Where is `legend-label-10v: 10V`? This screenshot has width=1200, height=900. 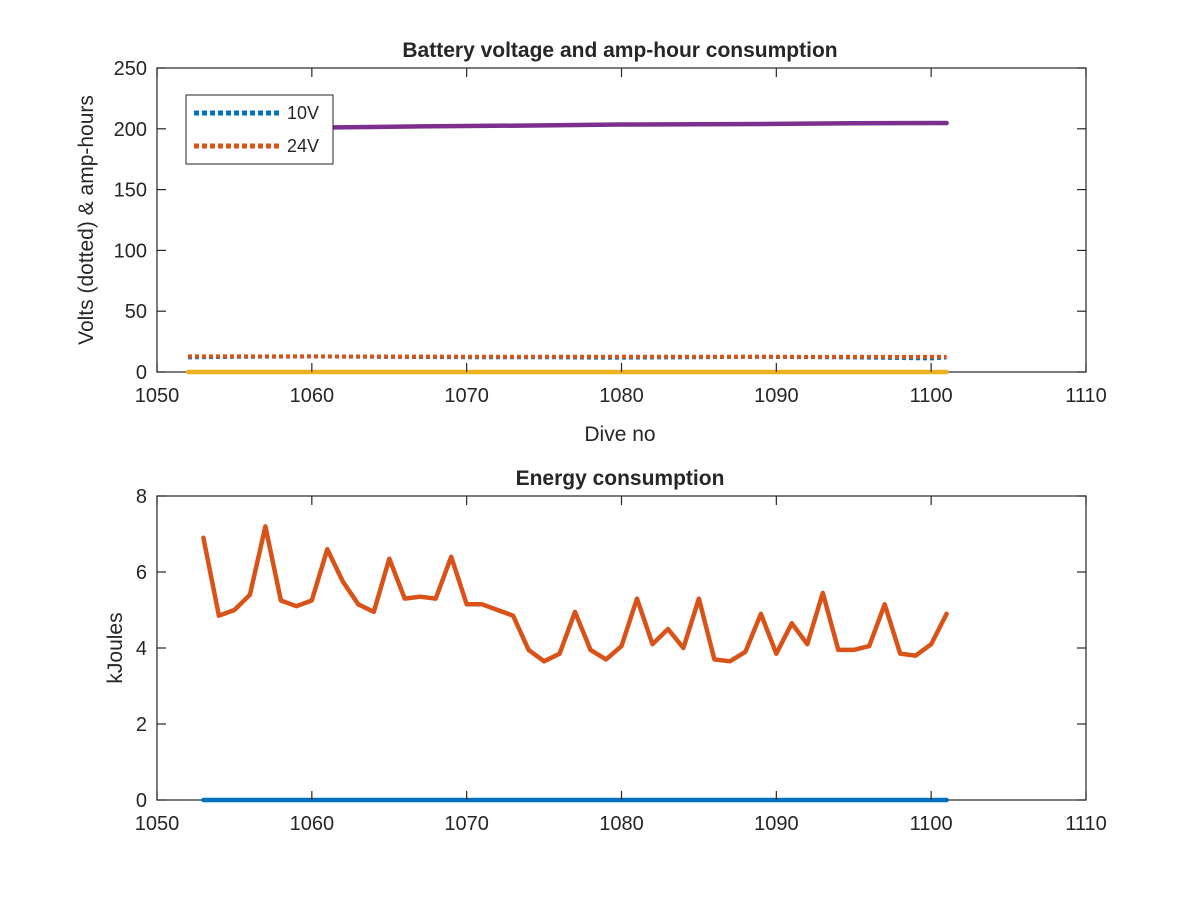 legend-label-10v: 10V is located at coordinates (303, 113).